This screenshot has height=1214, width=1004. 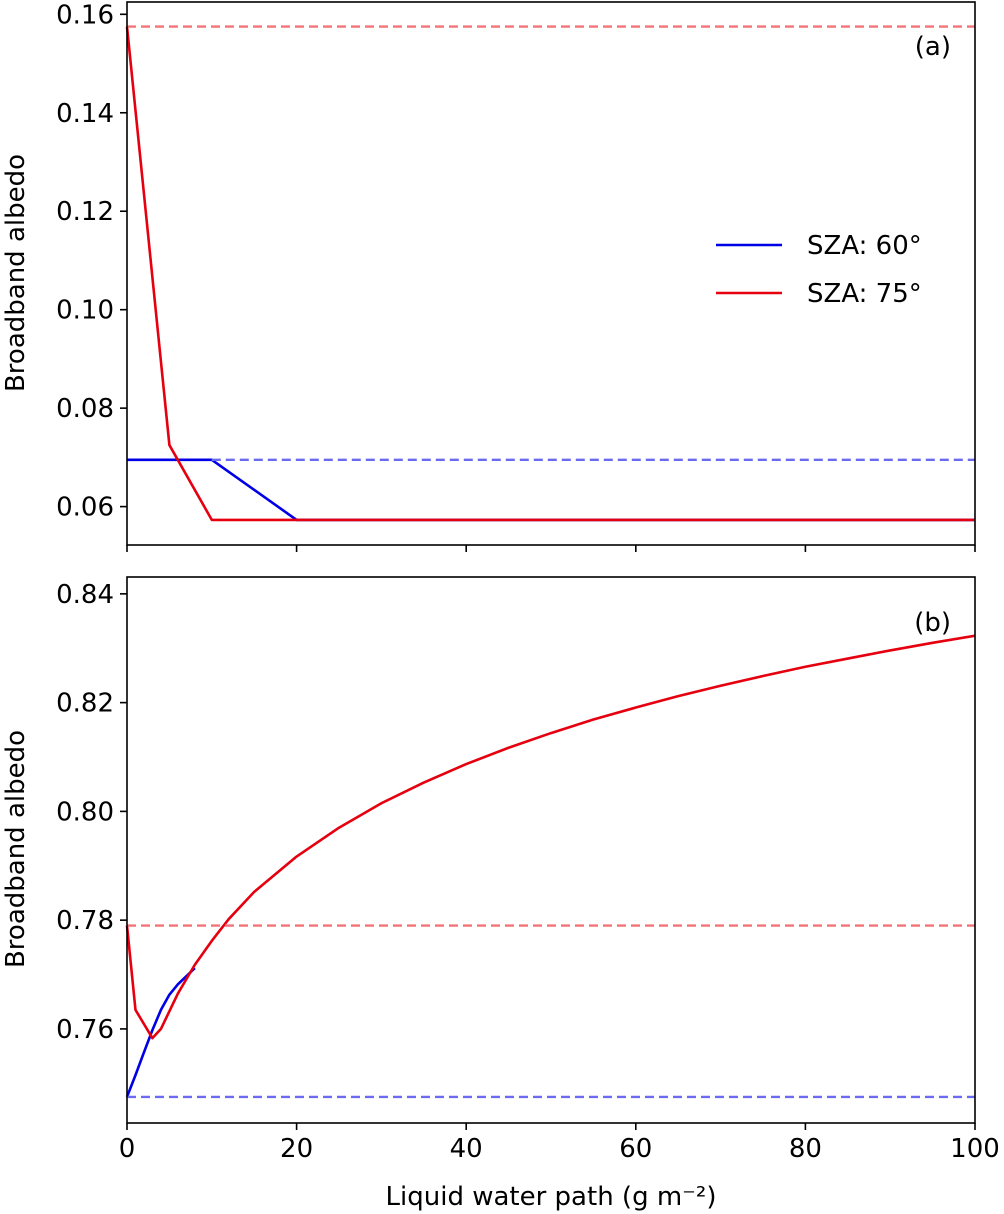 I want to click on x-tick-label: 100, so click(x=975, y=1149).